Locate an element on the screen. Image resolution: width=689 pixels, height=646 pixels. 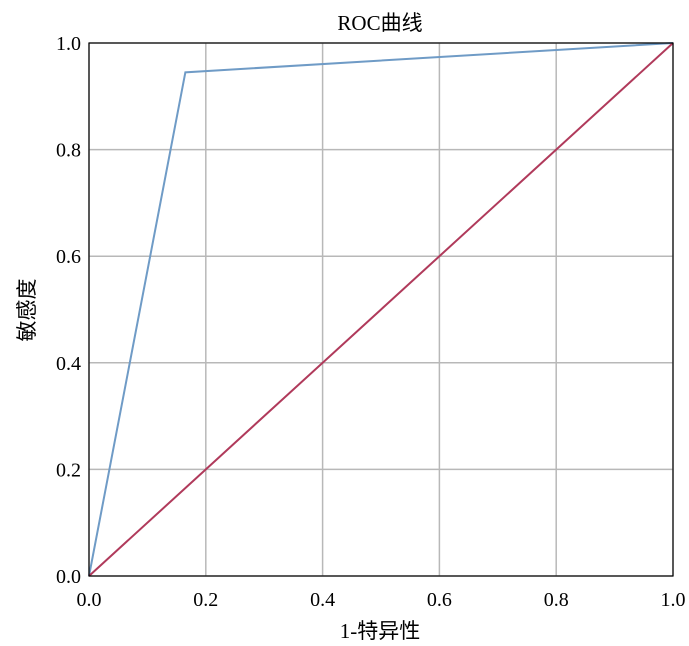
x-tick-label: 0.2 is located at coordinates (205, 600).